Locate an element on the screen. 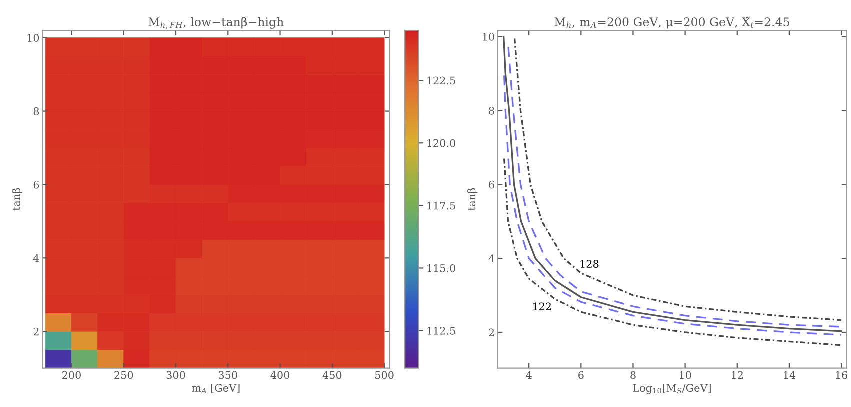  chart-title: M$_{h,FH}$, low−tanβ−high is located at coordinates (216, 23).